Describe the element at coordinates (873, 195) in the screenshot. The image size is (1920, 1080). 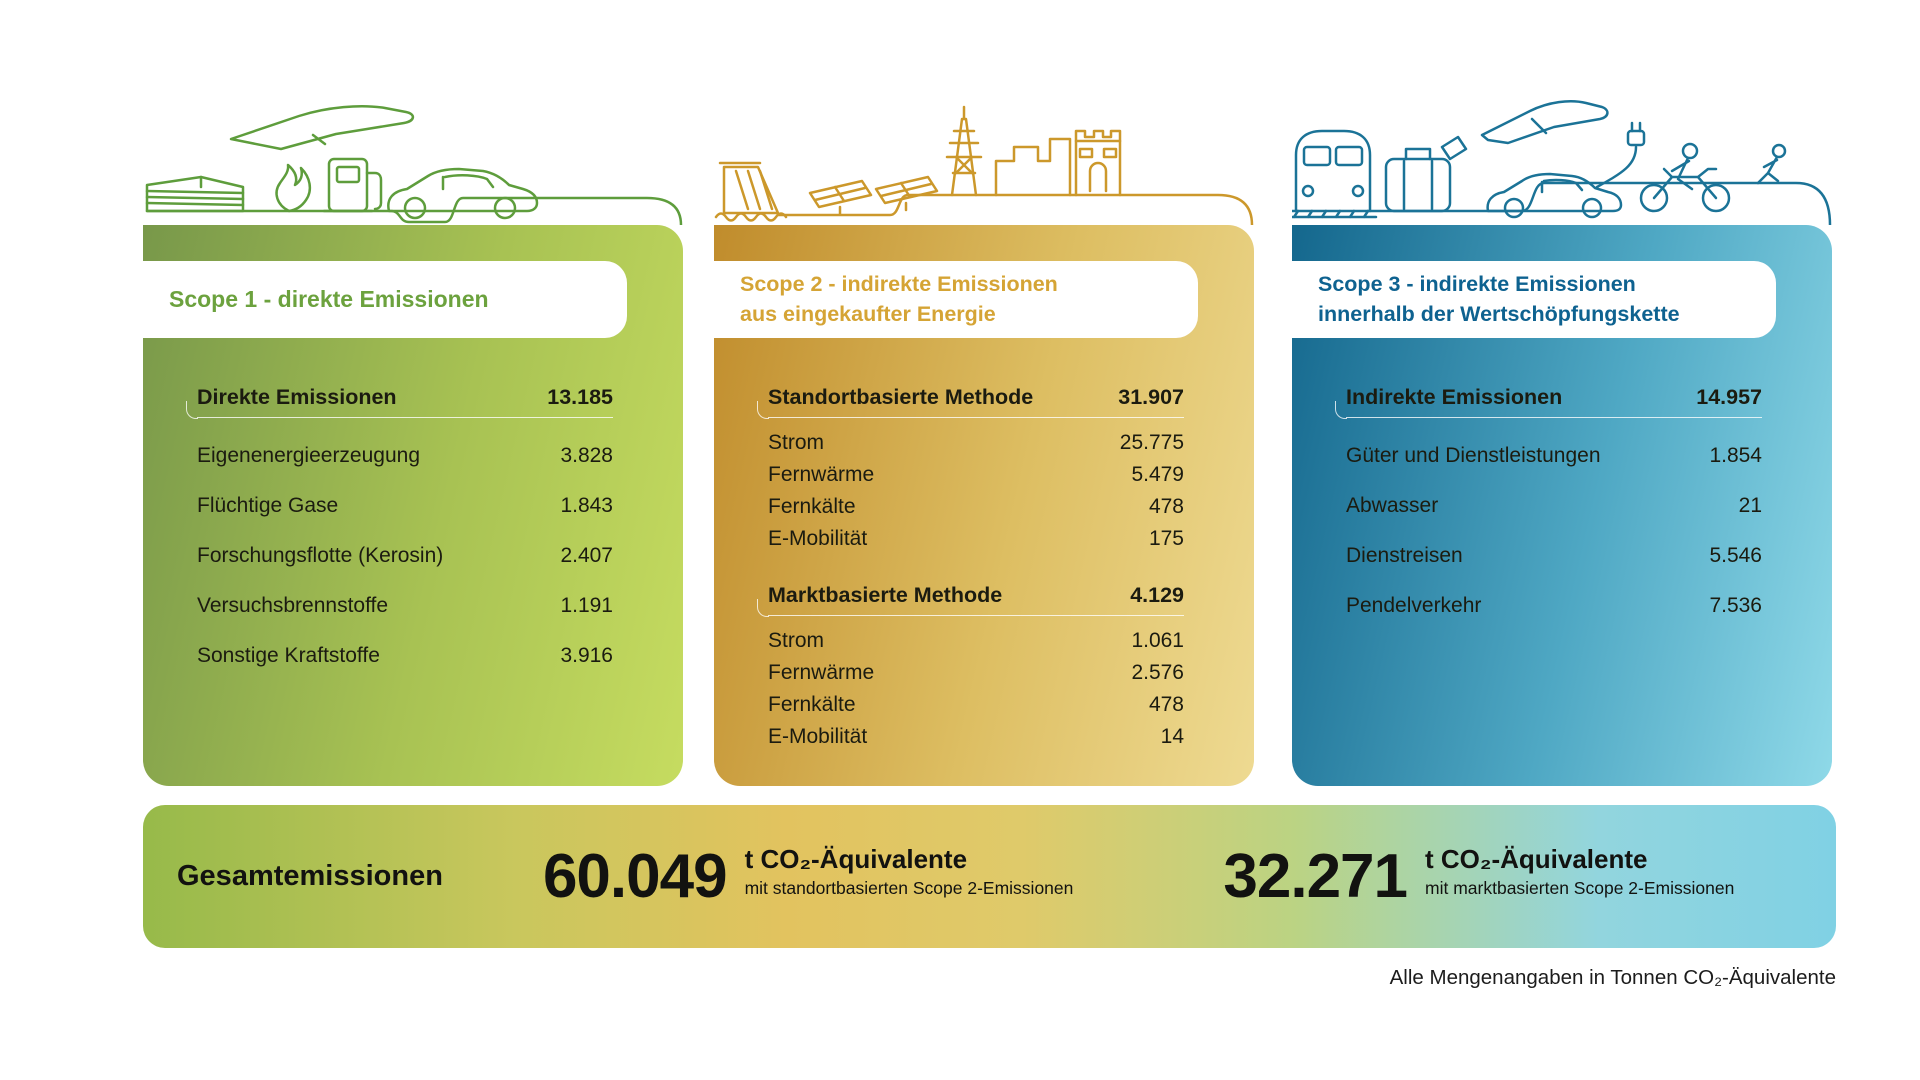
I see `solar-panel-icon` at that location.